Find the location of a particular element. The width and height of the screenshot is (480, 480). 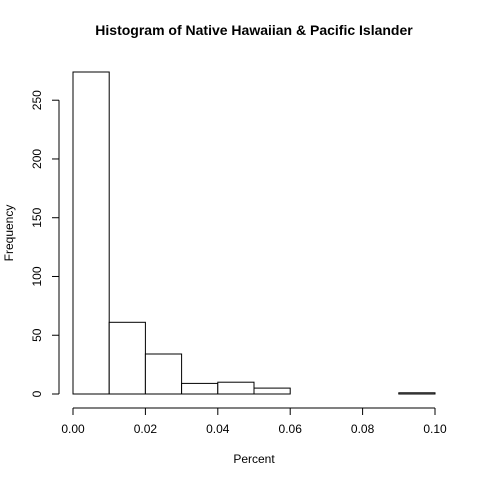

y-tick-label: 100 is located at coordinates (37, 276).